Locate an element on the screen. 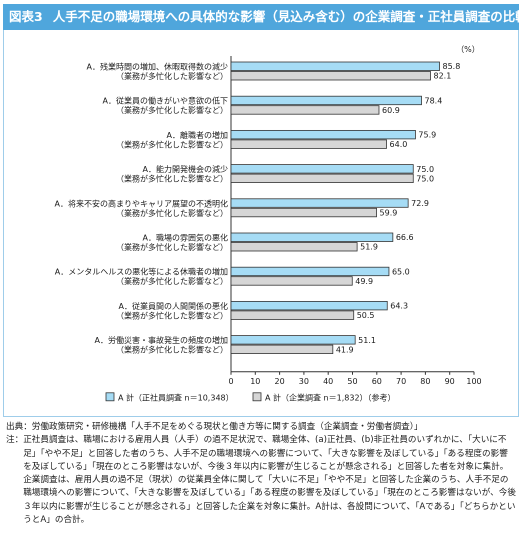  value-label-b: 49.9 is located at coordinates (364, 281).